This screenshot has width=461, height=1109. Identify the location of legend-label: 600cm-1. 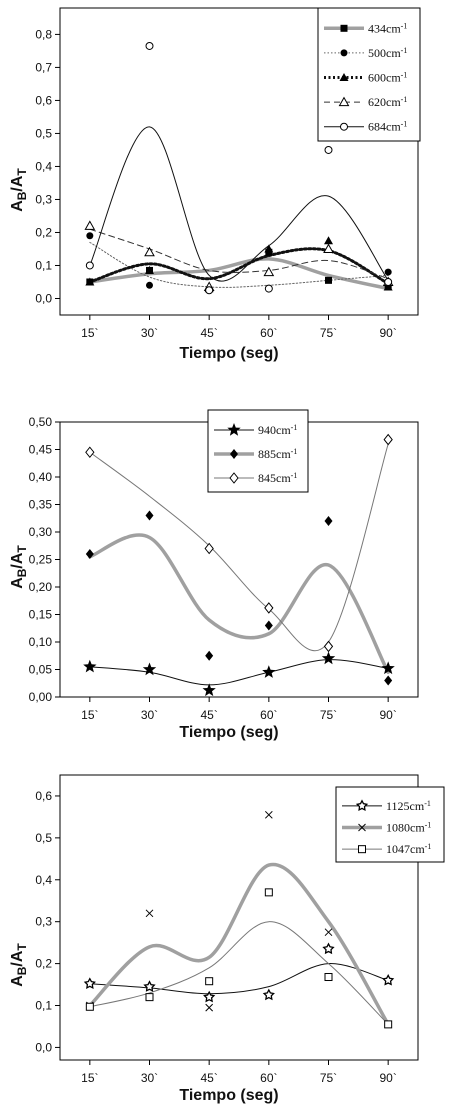
(387, 78).